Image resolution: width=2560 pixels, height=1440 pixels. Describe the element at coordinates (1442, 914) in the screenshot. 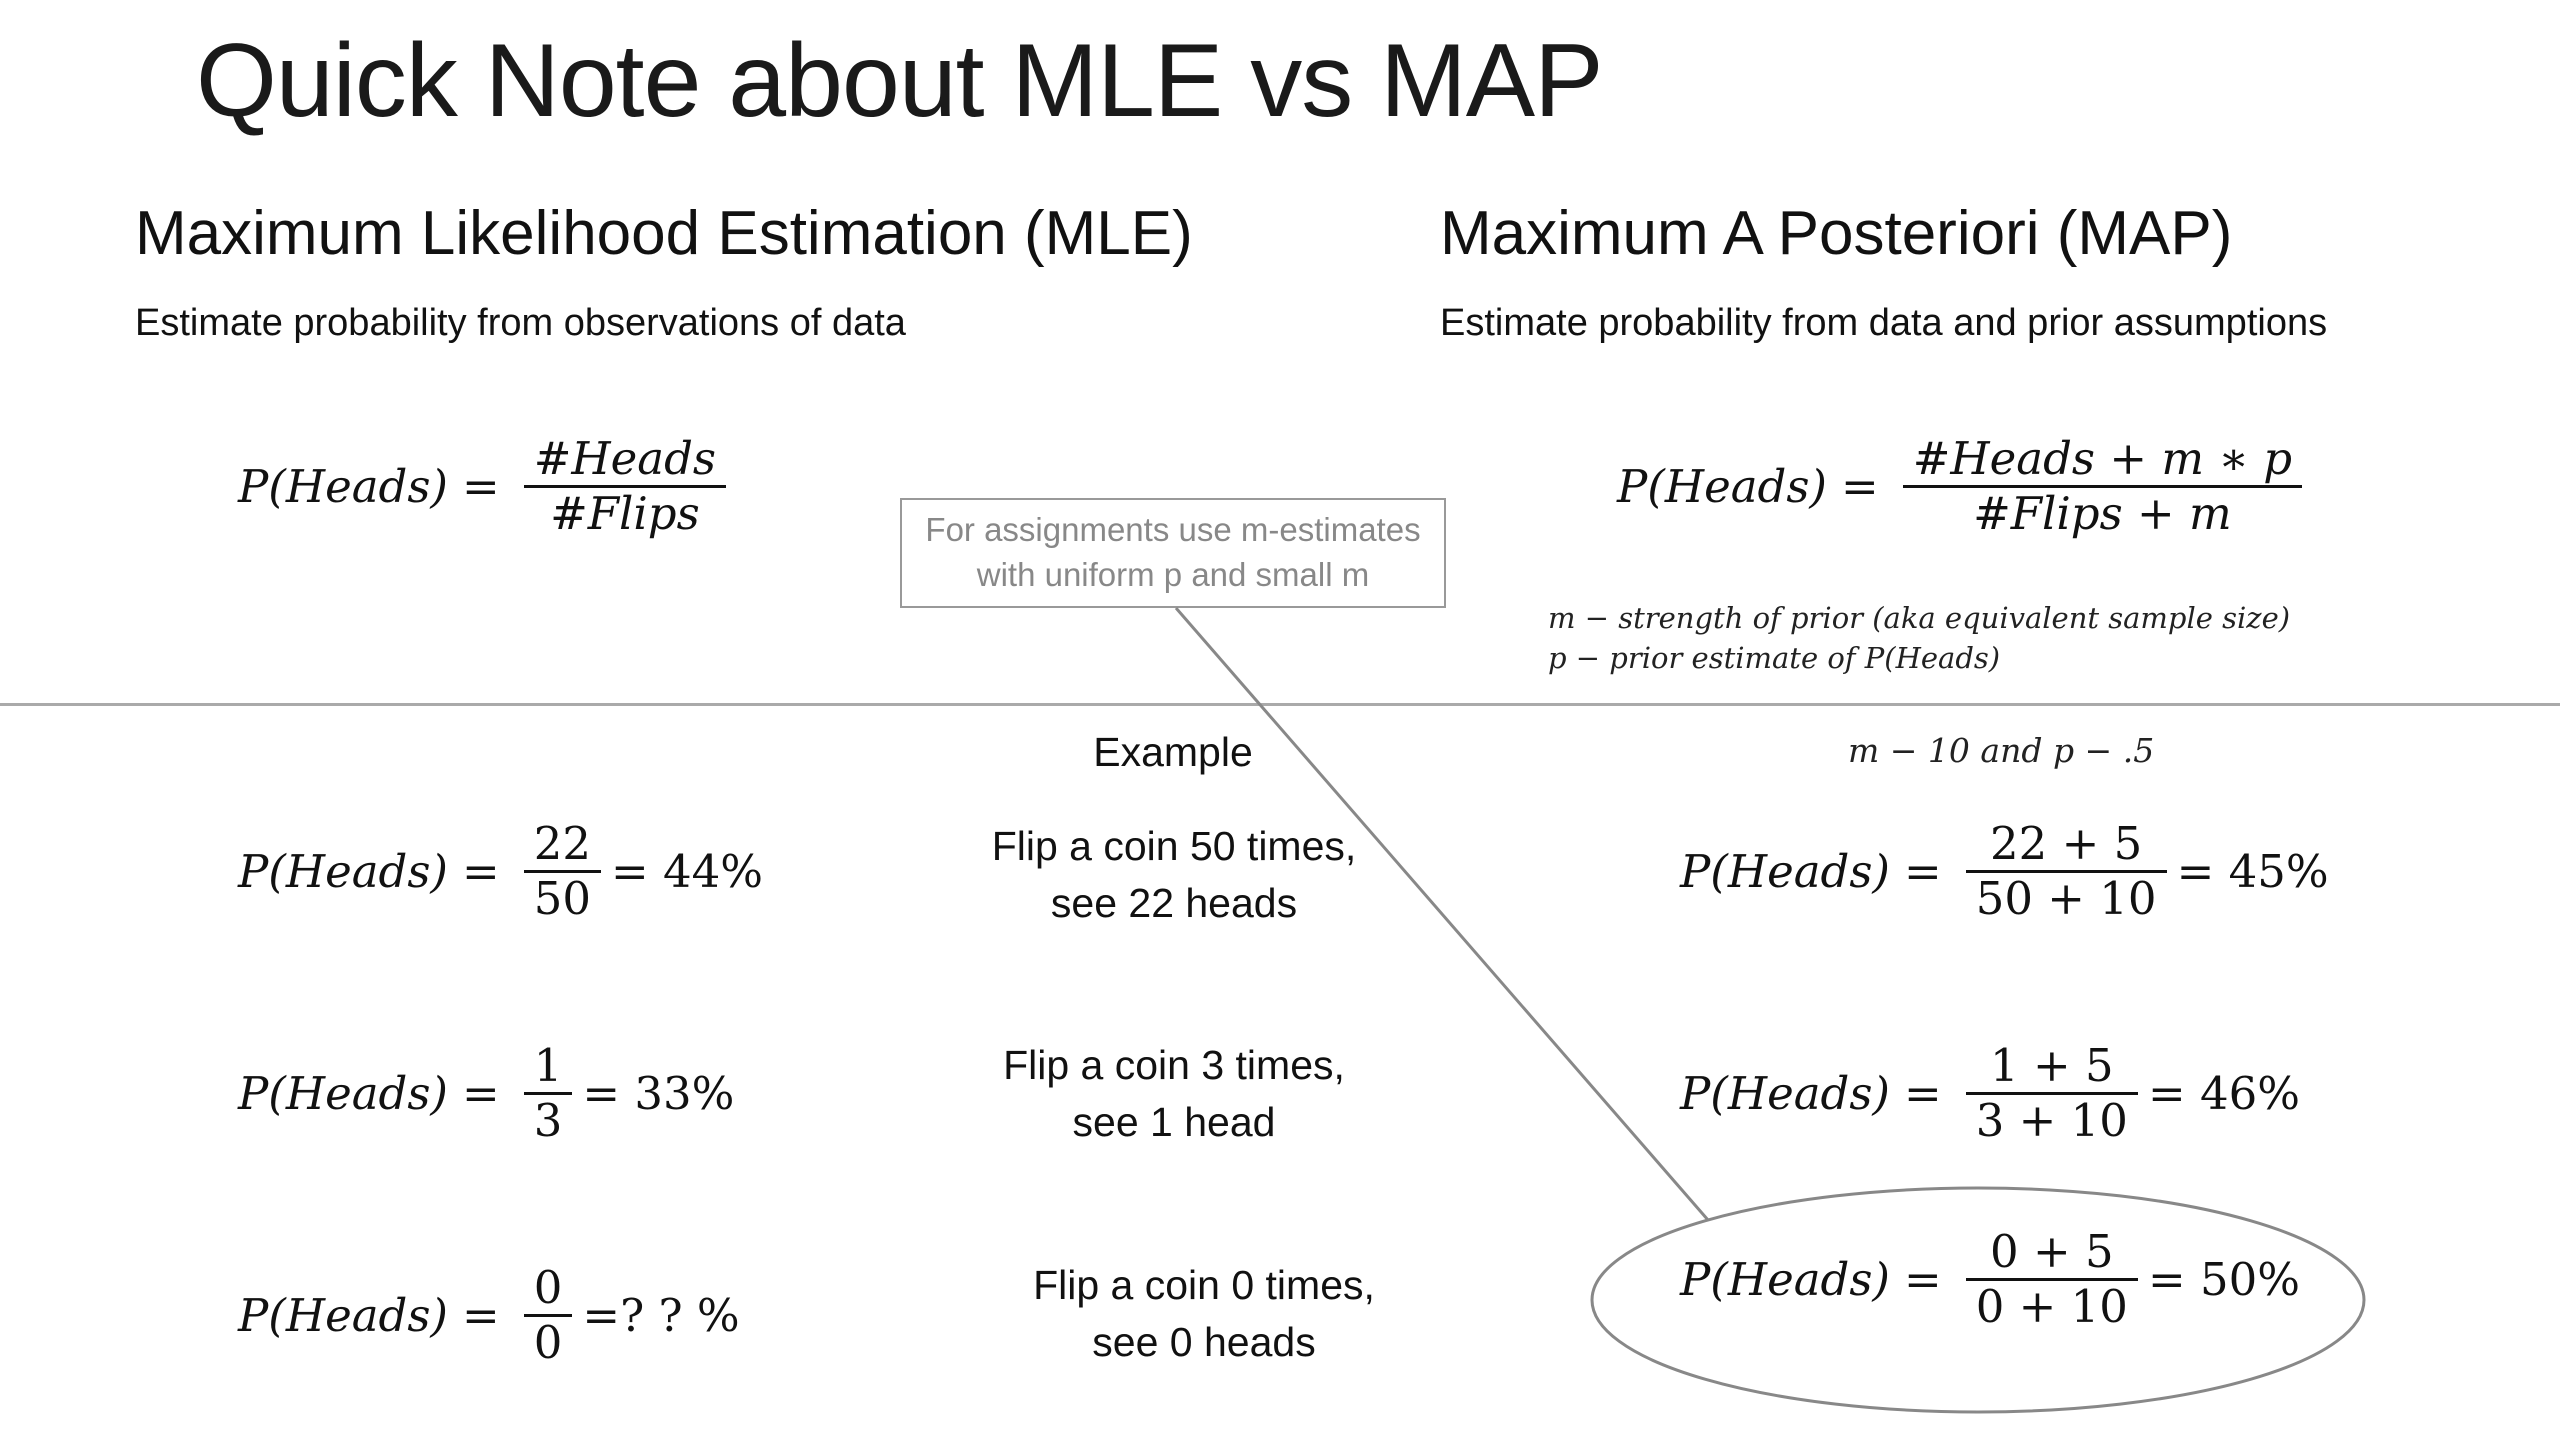

I see `callout-connector` at that location.